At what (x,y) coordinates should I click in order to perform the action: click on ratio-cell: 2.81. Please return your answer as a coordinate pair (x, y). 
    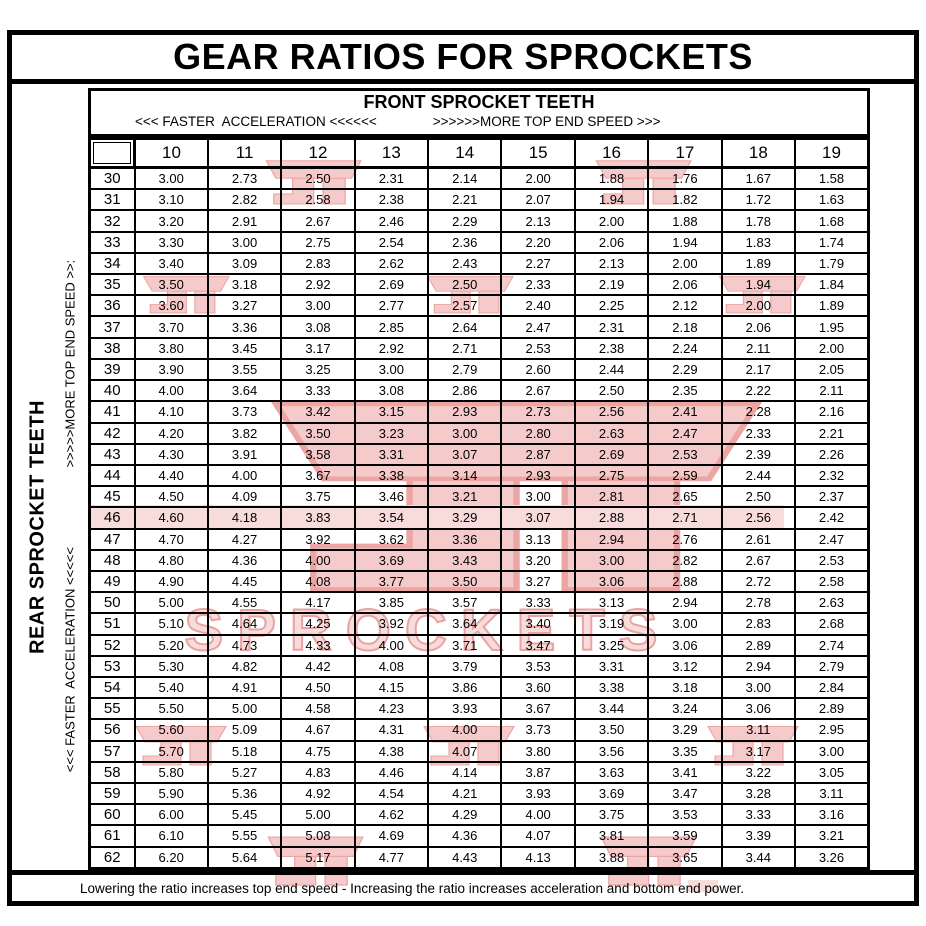
    Looking at the image, I should click on (611, 497).